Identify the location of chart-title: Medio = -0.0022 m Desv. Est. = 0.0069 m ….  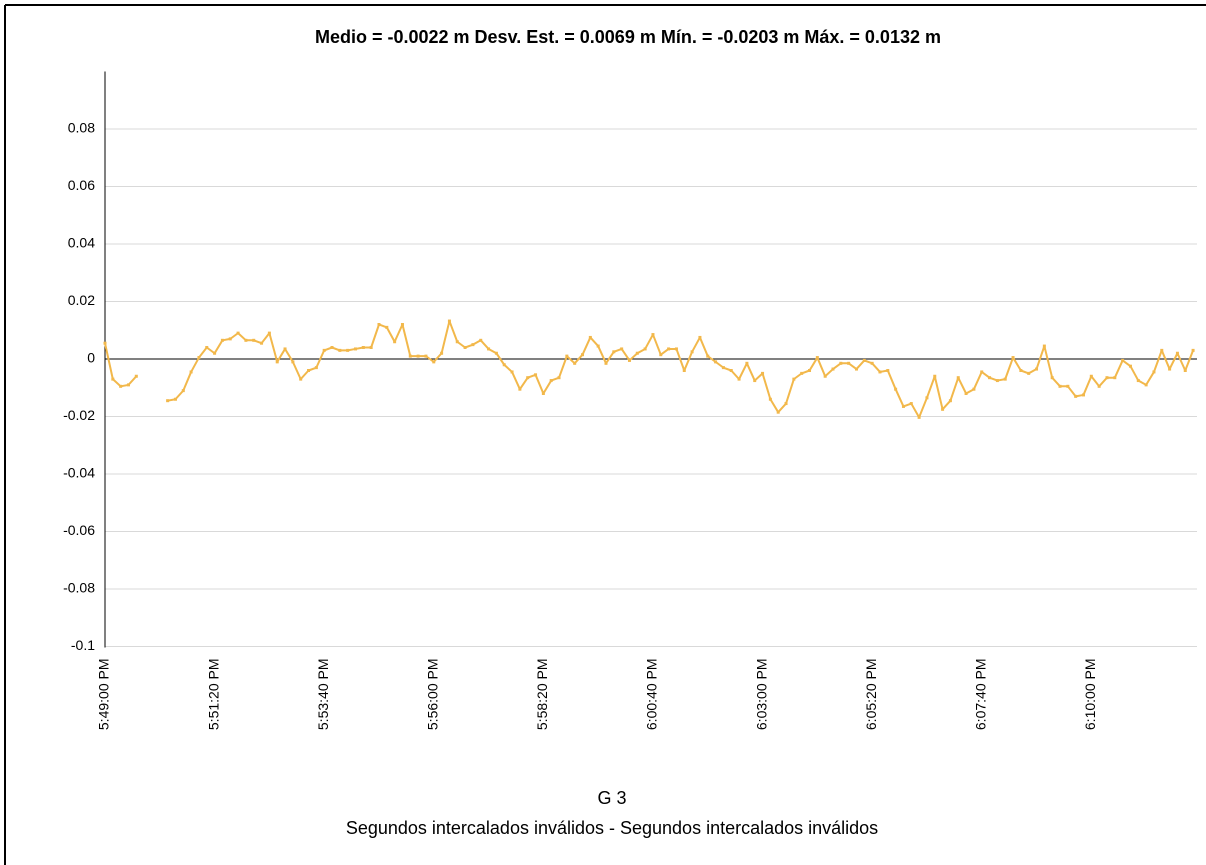
(628, 37).